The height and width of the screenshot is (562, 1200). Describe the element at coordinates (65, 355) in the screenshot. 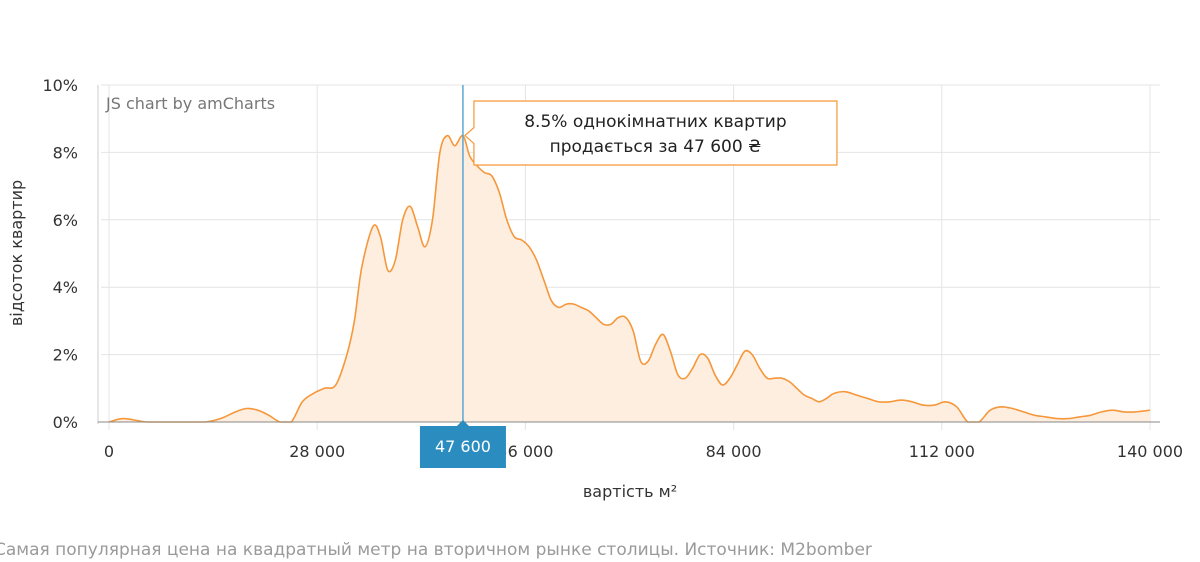

I see `y-tick-label: 2%` at that location.